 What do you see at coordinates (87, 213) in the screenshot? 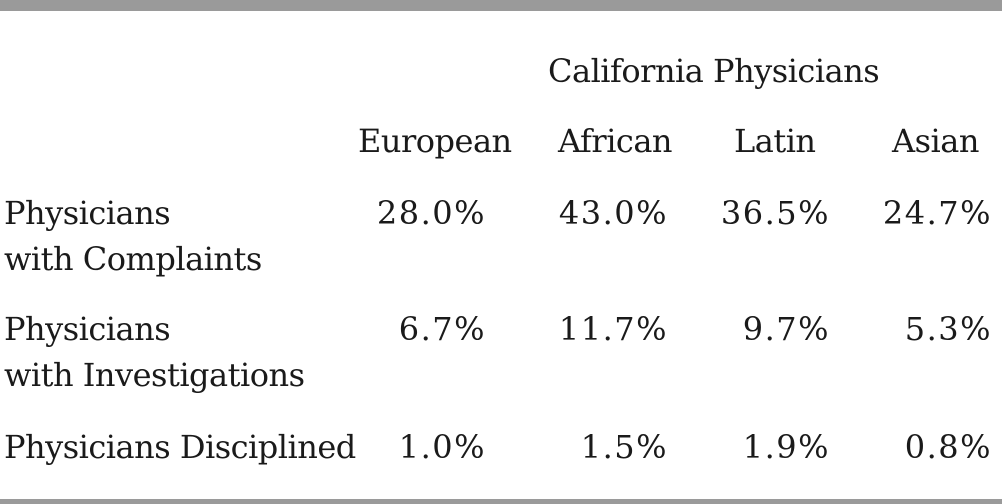
I see `row-label-complaints-line1: Physicians` at bounding box center [87, 213].